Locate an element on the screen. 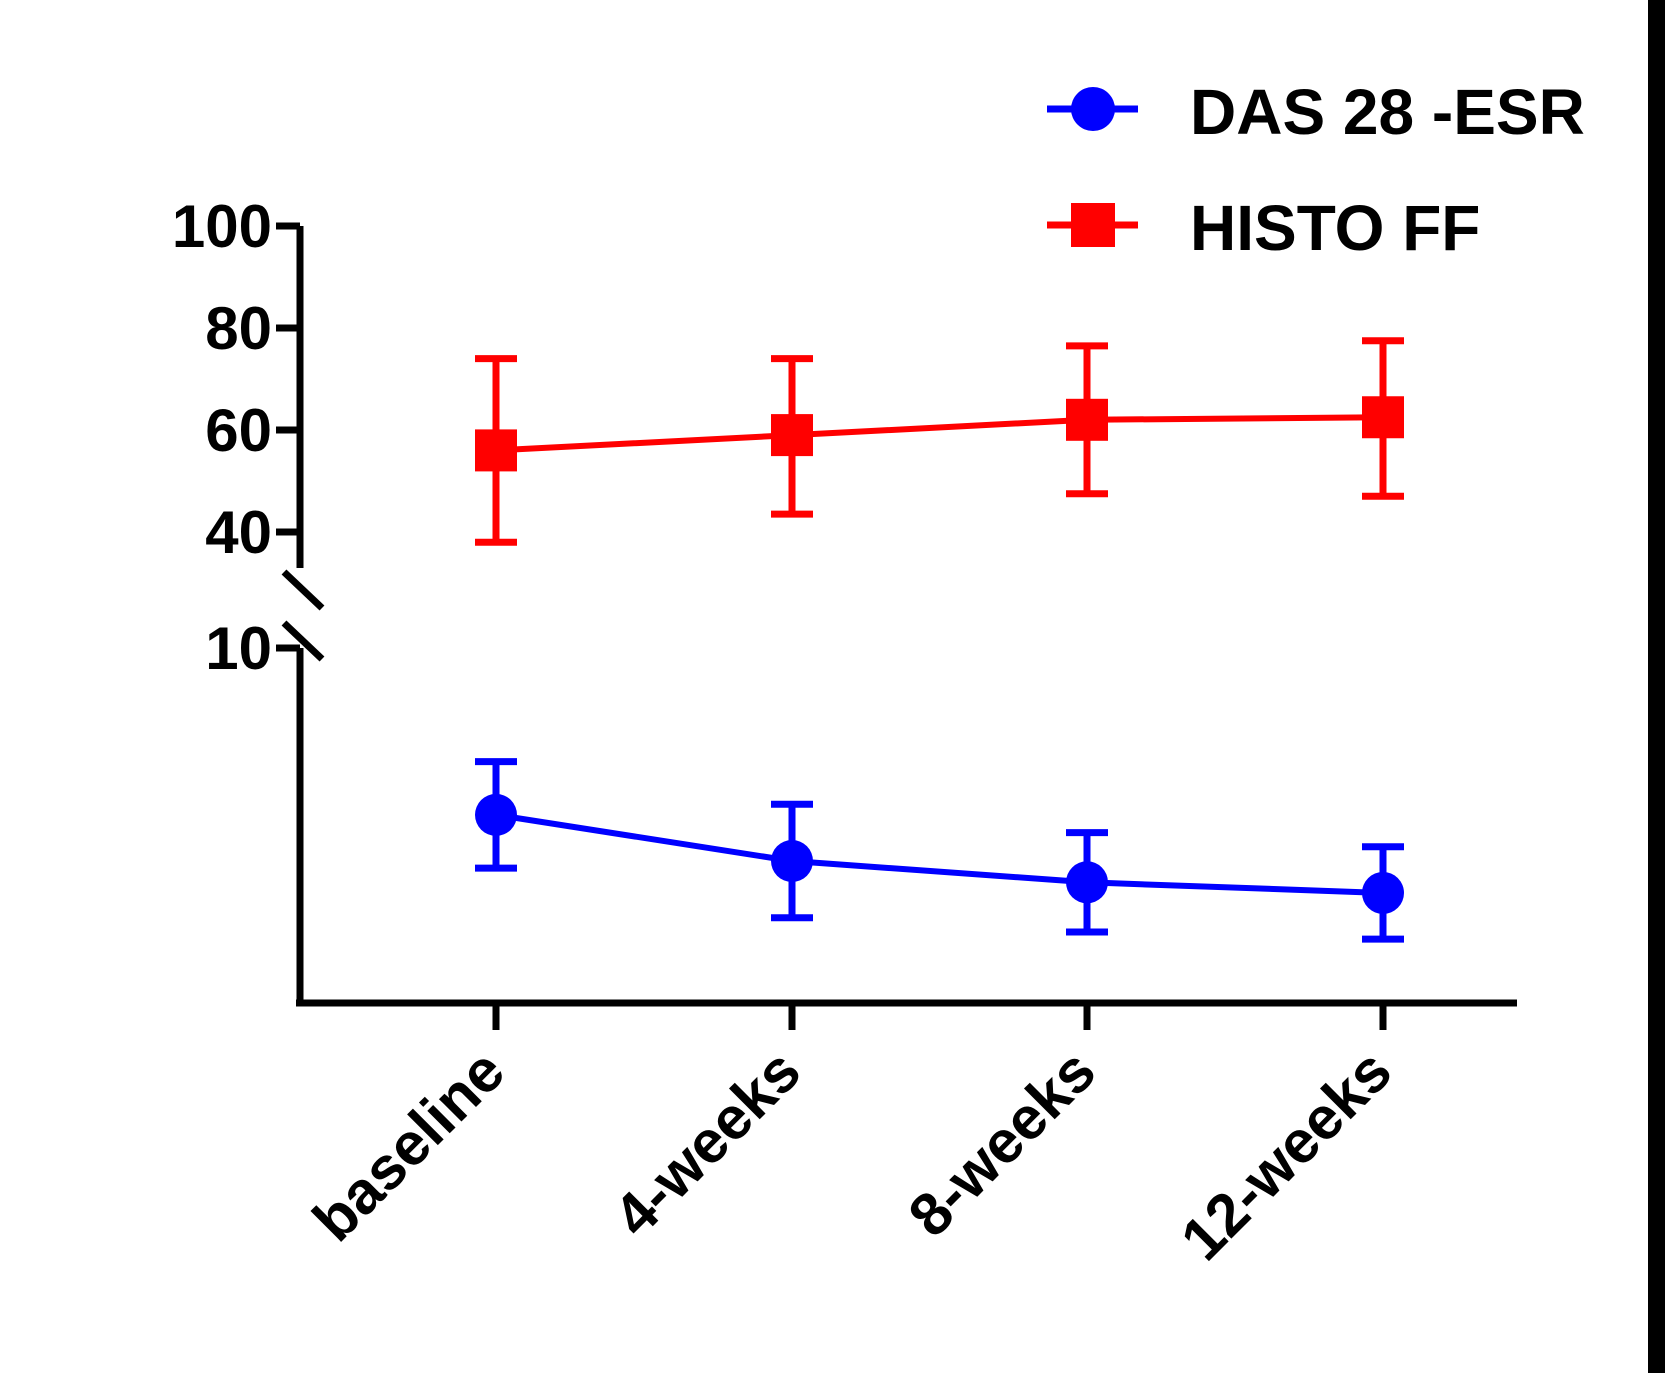  point-histo-4-weeks is located at coordinates (792, 435).